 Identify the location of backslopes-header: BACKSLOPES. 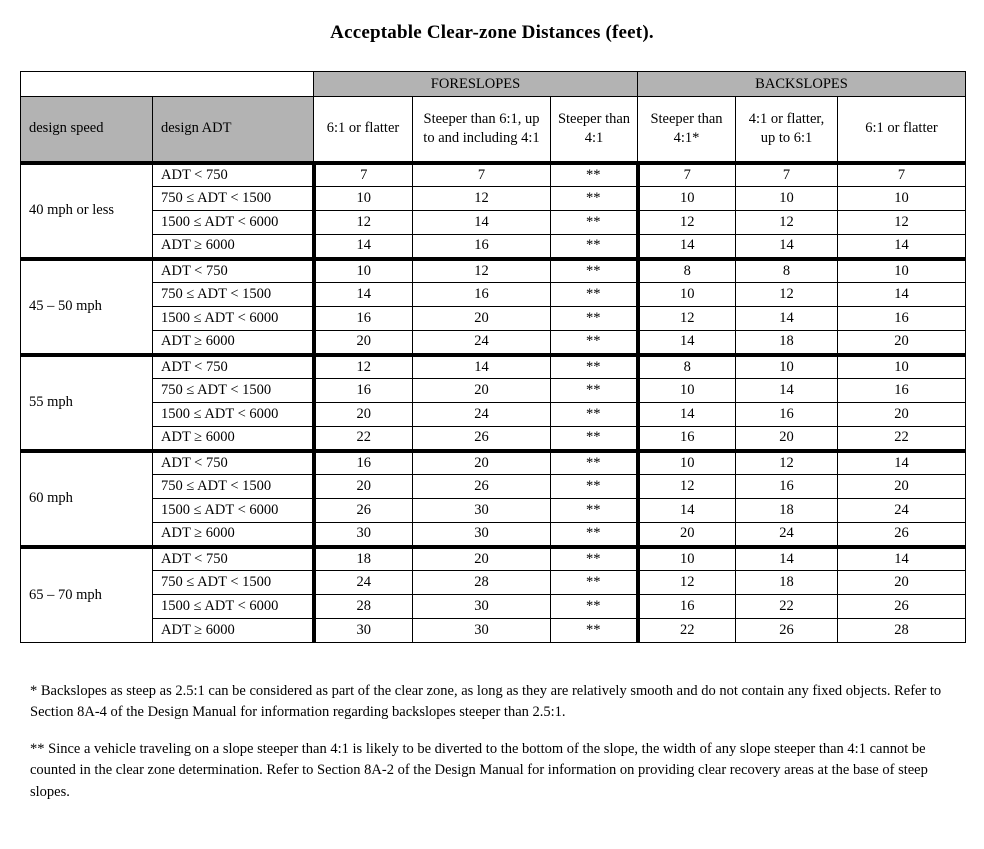
(802, 84).